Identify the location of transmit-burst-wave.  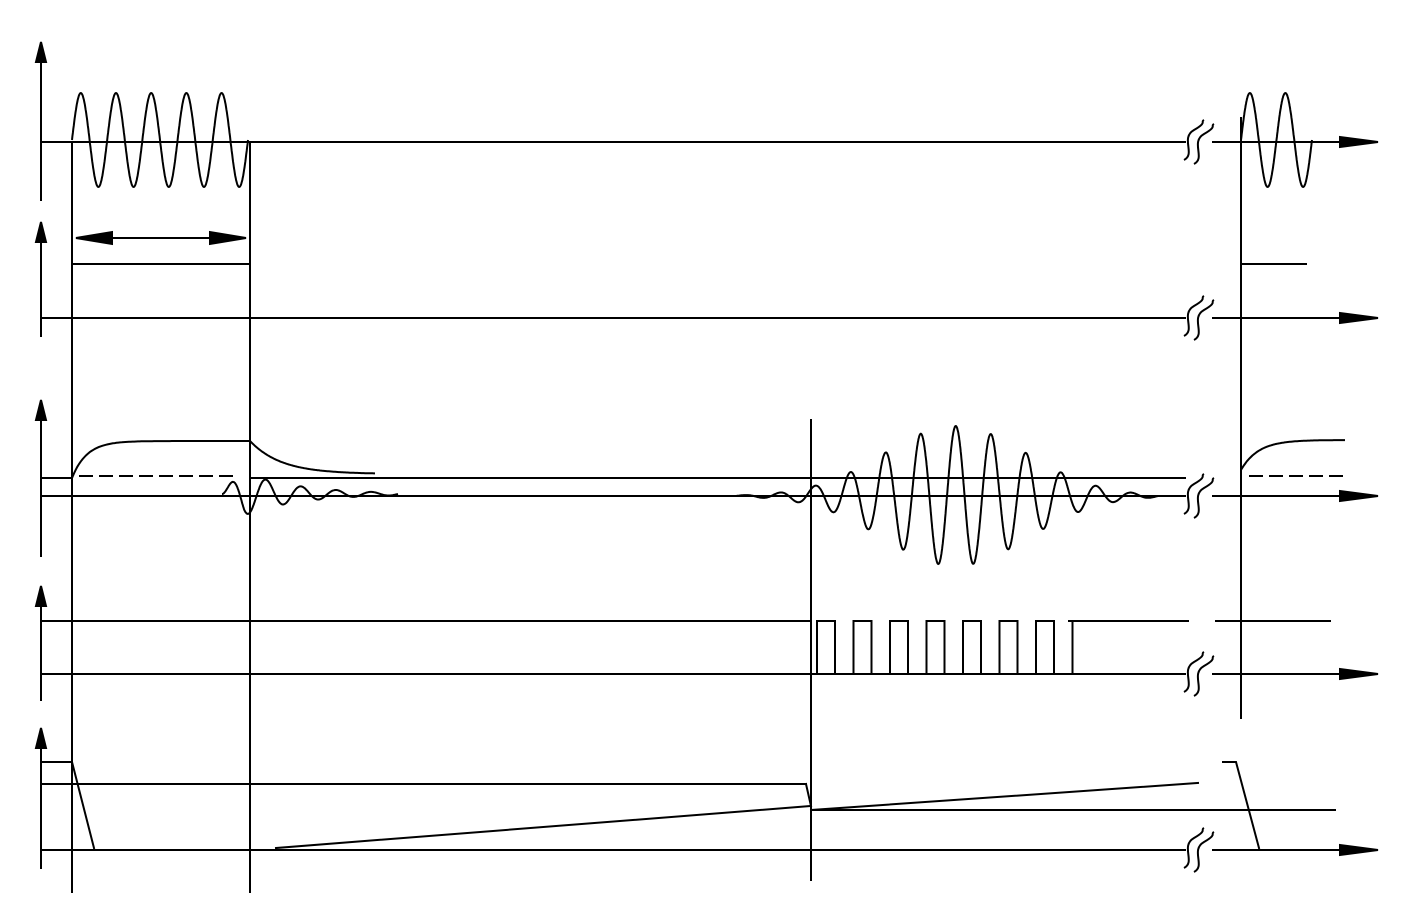
(160, 140).